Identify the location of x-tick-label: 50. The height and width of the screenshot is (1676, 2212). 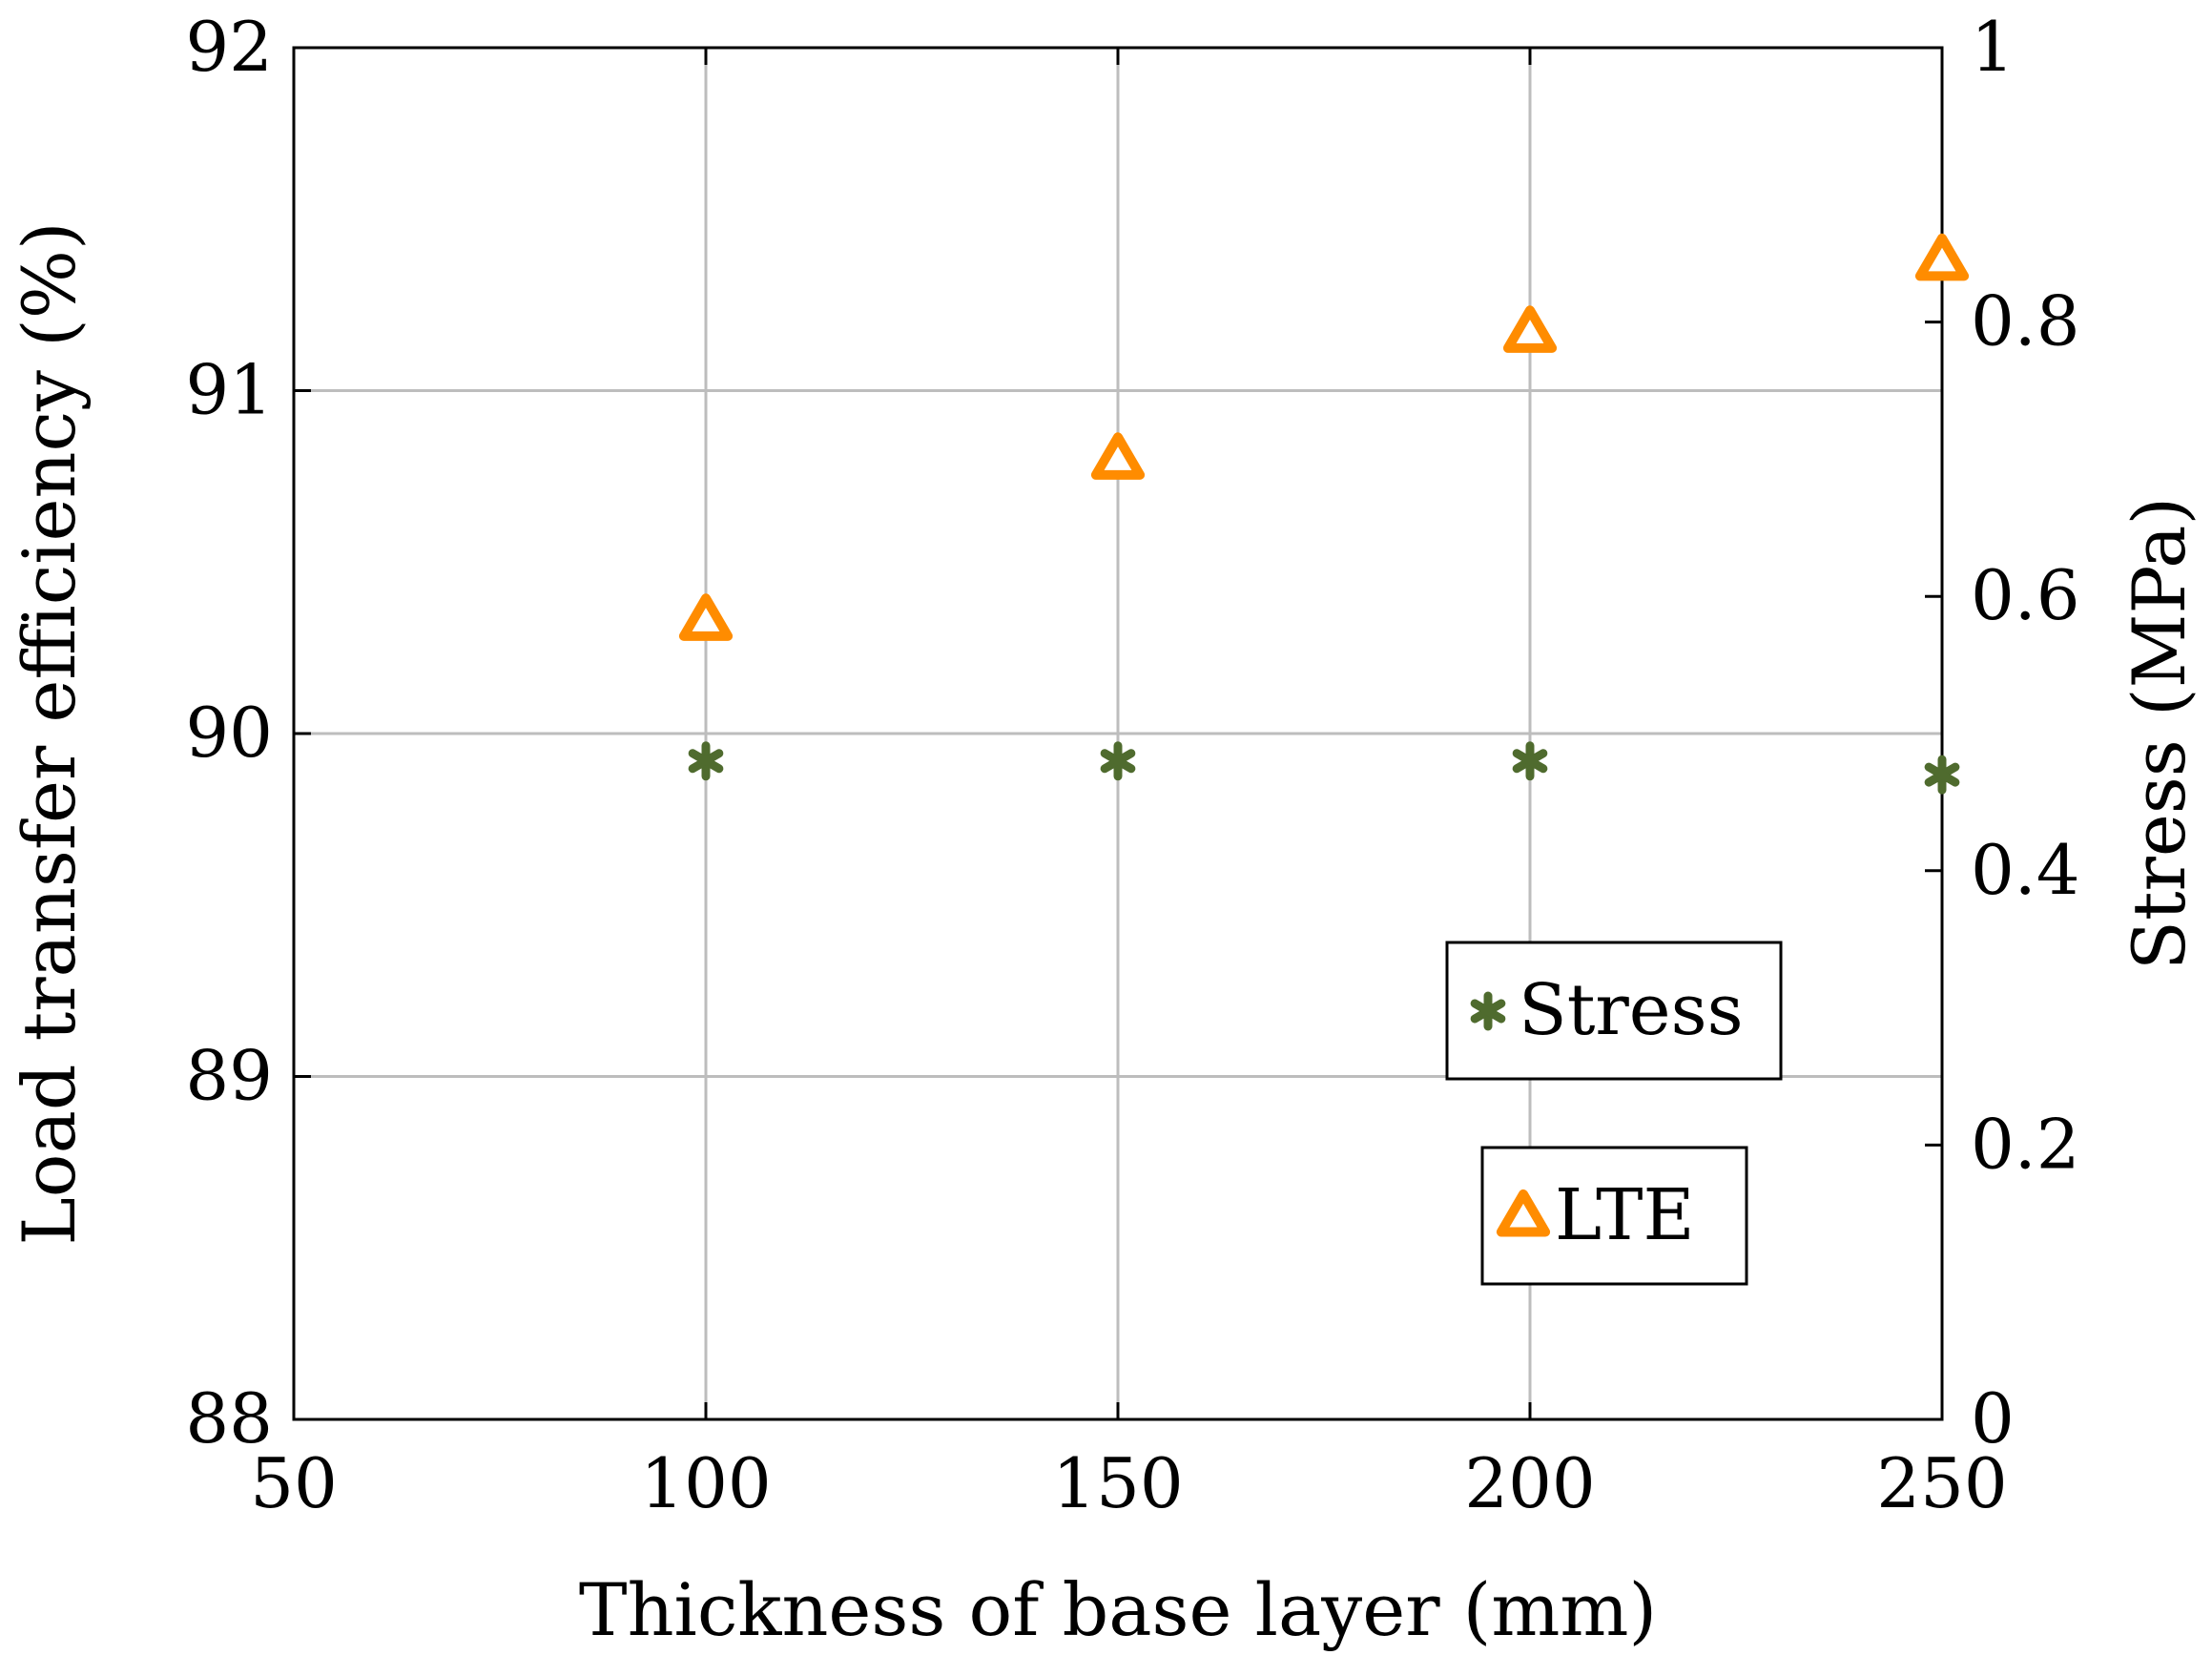
(294, 1483).